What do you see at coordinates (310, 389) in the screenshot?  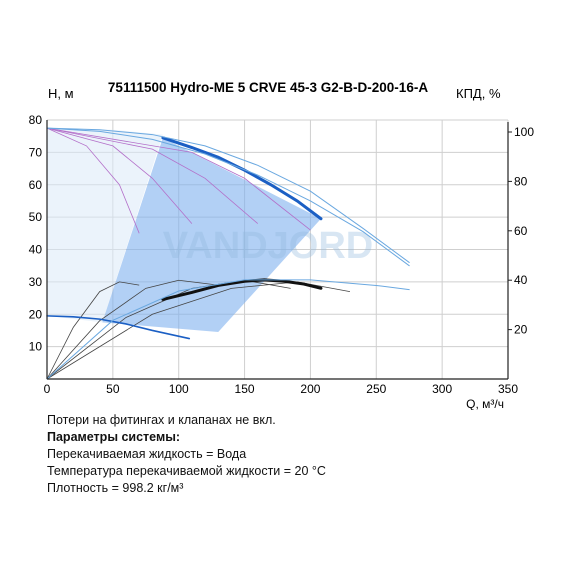 I see `x-tick-label: 200` at bounding box center [310, 389].